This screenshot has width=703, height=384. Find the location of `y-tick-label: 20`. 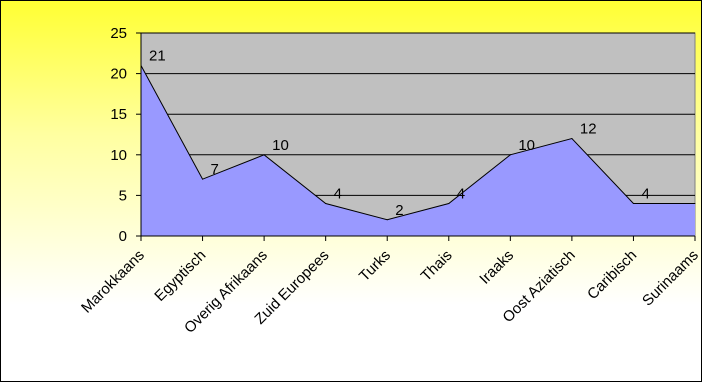

y-tick-label: 20 is located at coordinates (118, 74).